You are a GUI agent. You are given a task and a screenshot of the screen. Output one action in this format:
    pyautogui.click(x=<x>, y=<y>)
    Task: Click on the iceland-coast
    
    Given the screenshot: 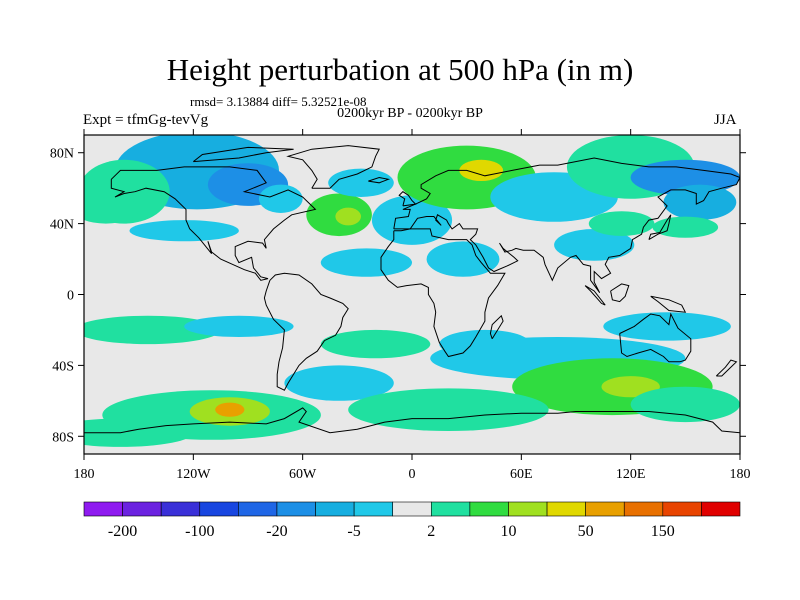 What is the action you would take?
    pyautogui.click(x=379, y=180)
    